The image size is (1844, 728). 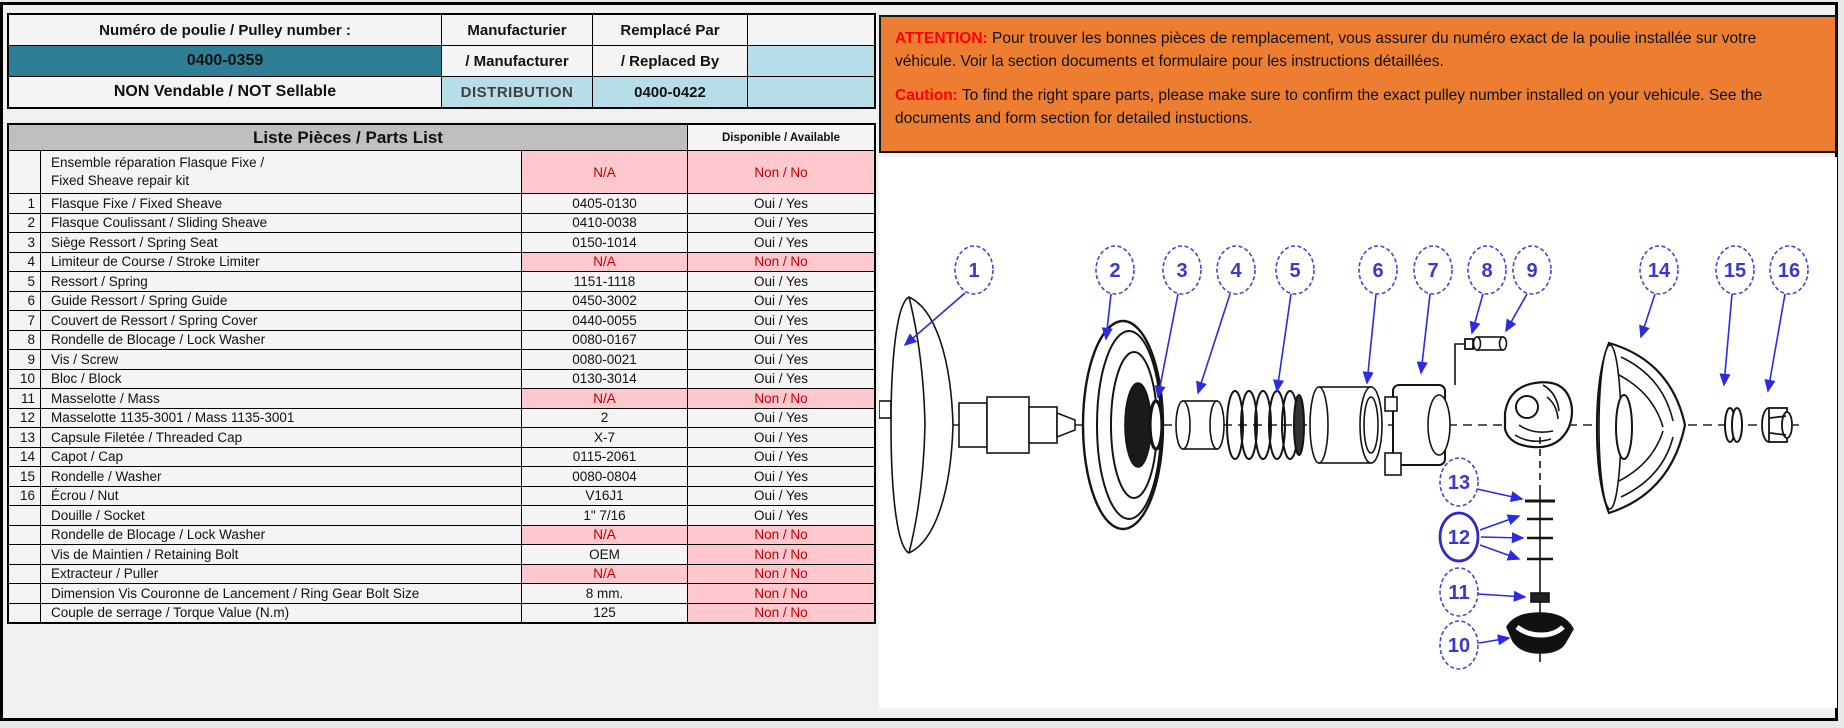 What do you see at coordinates (1735, 316) in the screenshot?
I see `callout-15: 15` at bounding box center [1735, 316].